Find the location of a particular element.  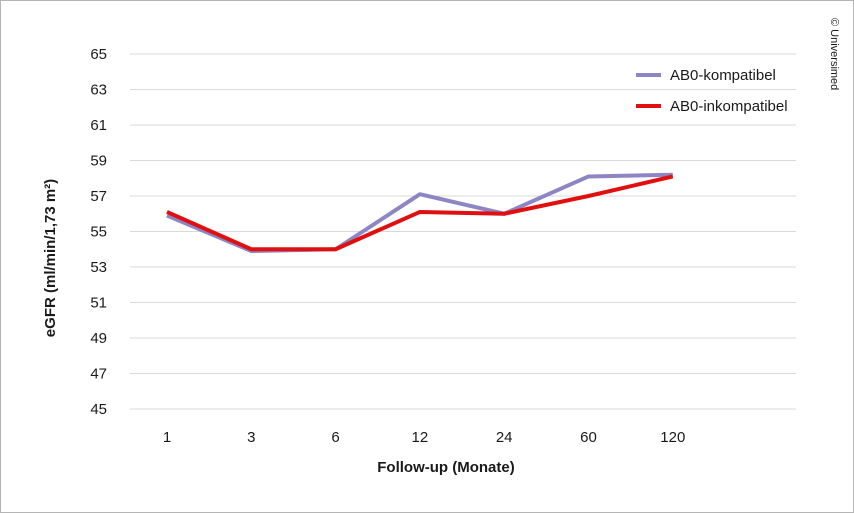

y-tick-label: 51 is located at coordinates (98, 303).